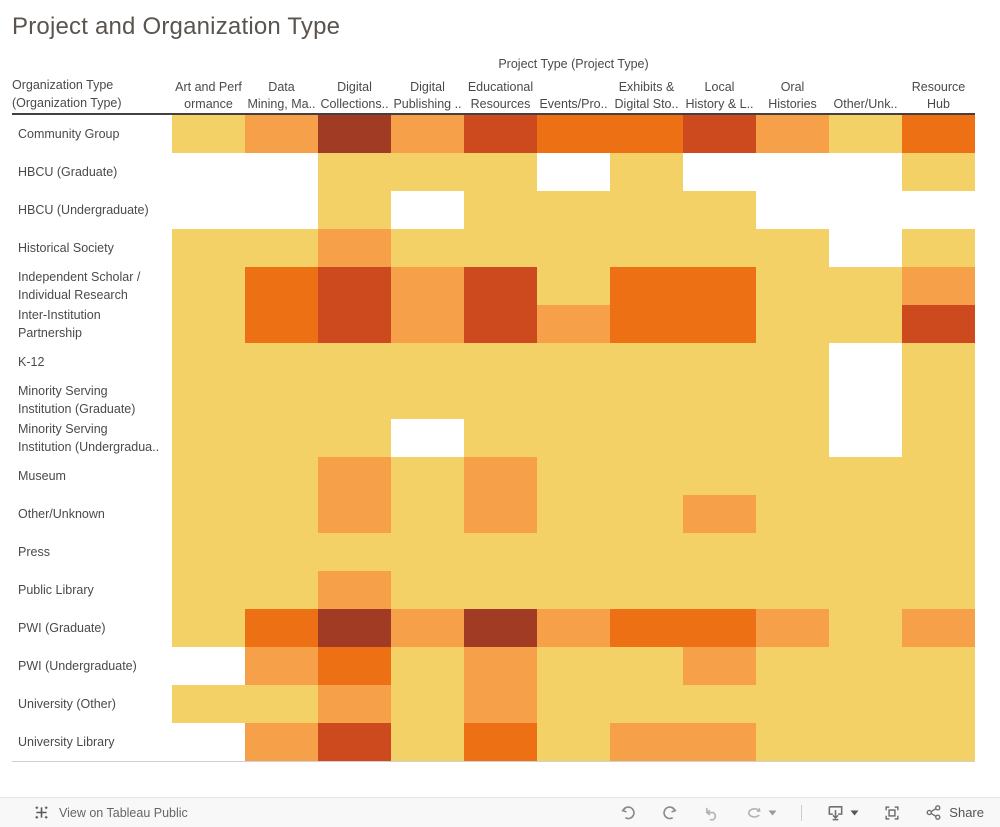 The height and width of the screenshot is (827, 1000). I want to click on row-label: Press, so click(34, 552).